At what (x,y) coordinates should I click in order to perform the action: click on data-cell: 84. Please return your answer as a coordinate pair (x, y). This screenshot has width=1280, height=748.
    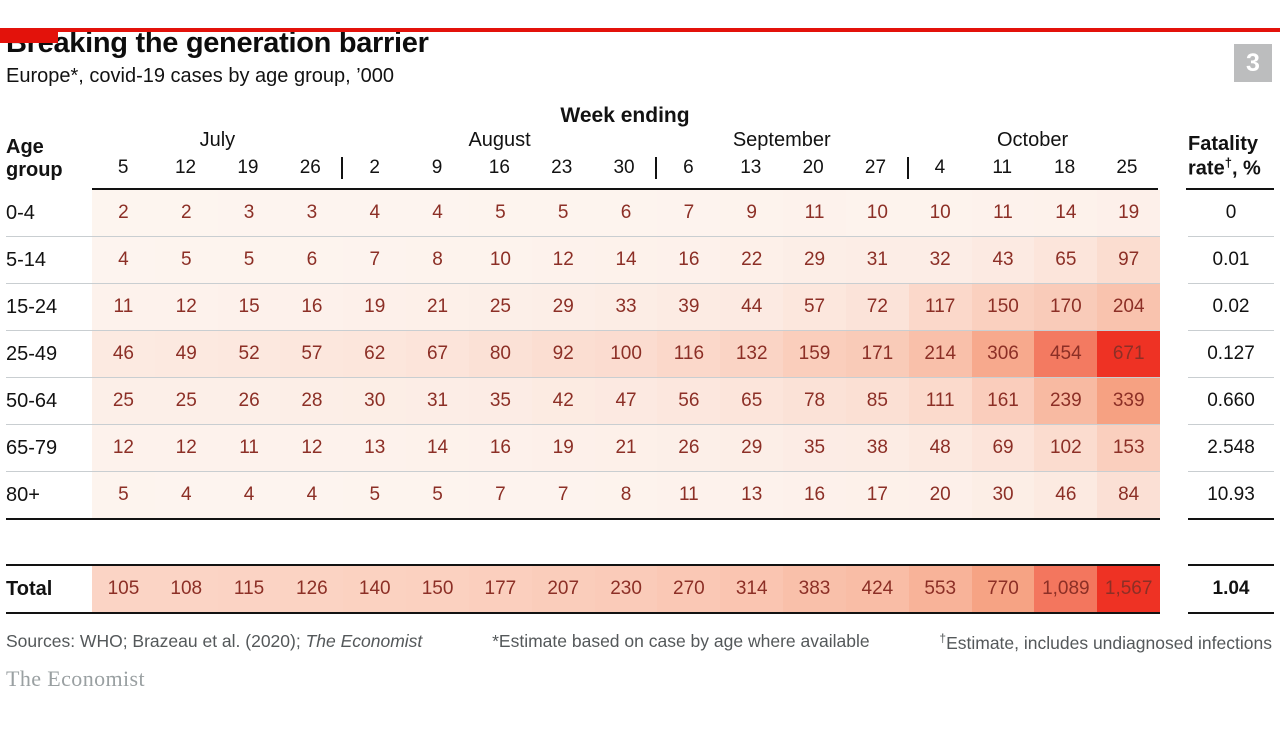
    Looking at the image, I should click on (1129, 495).